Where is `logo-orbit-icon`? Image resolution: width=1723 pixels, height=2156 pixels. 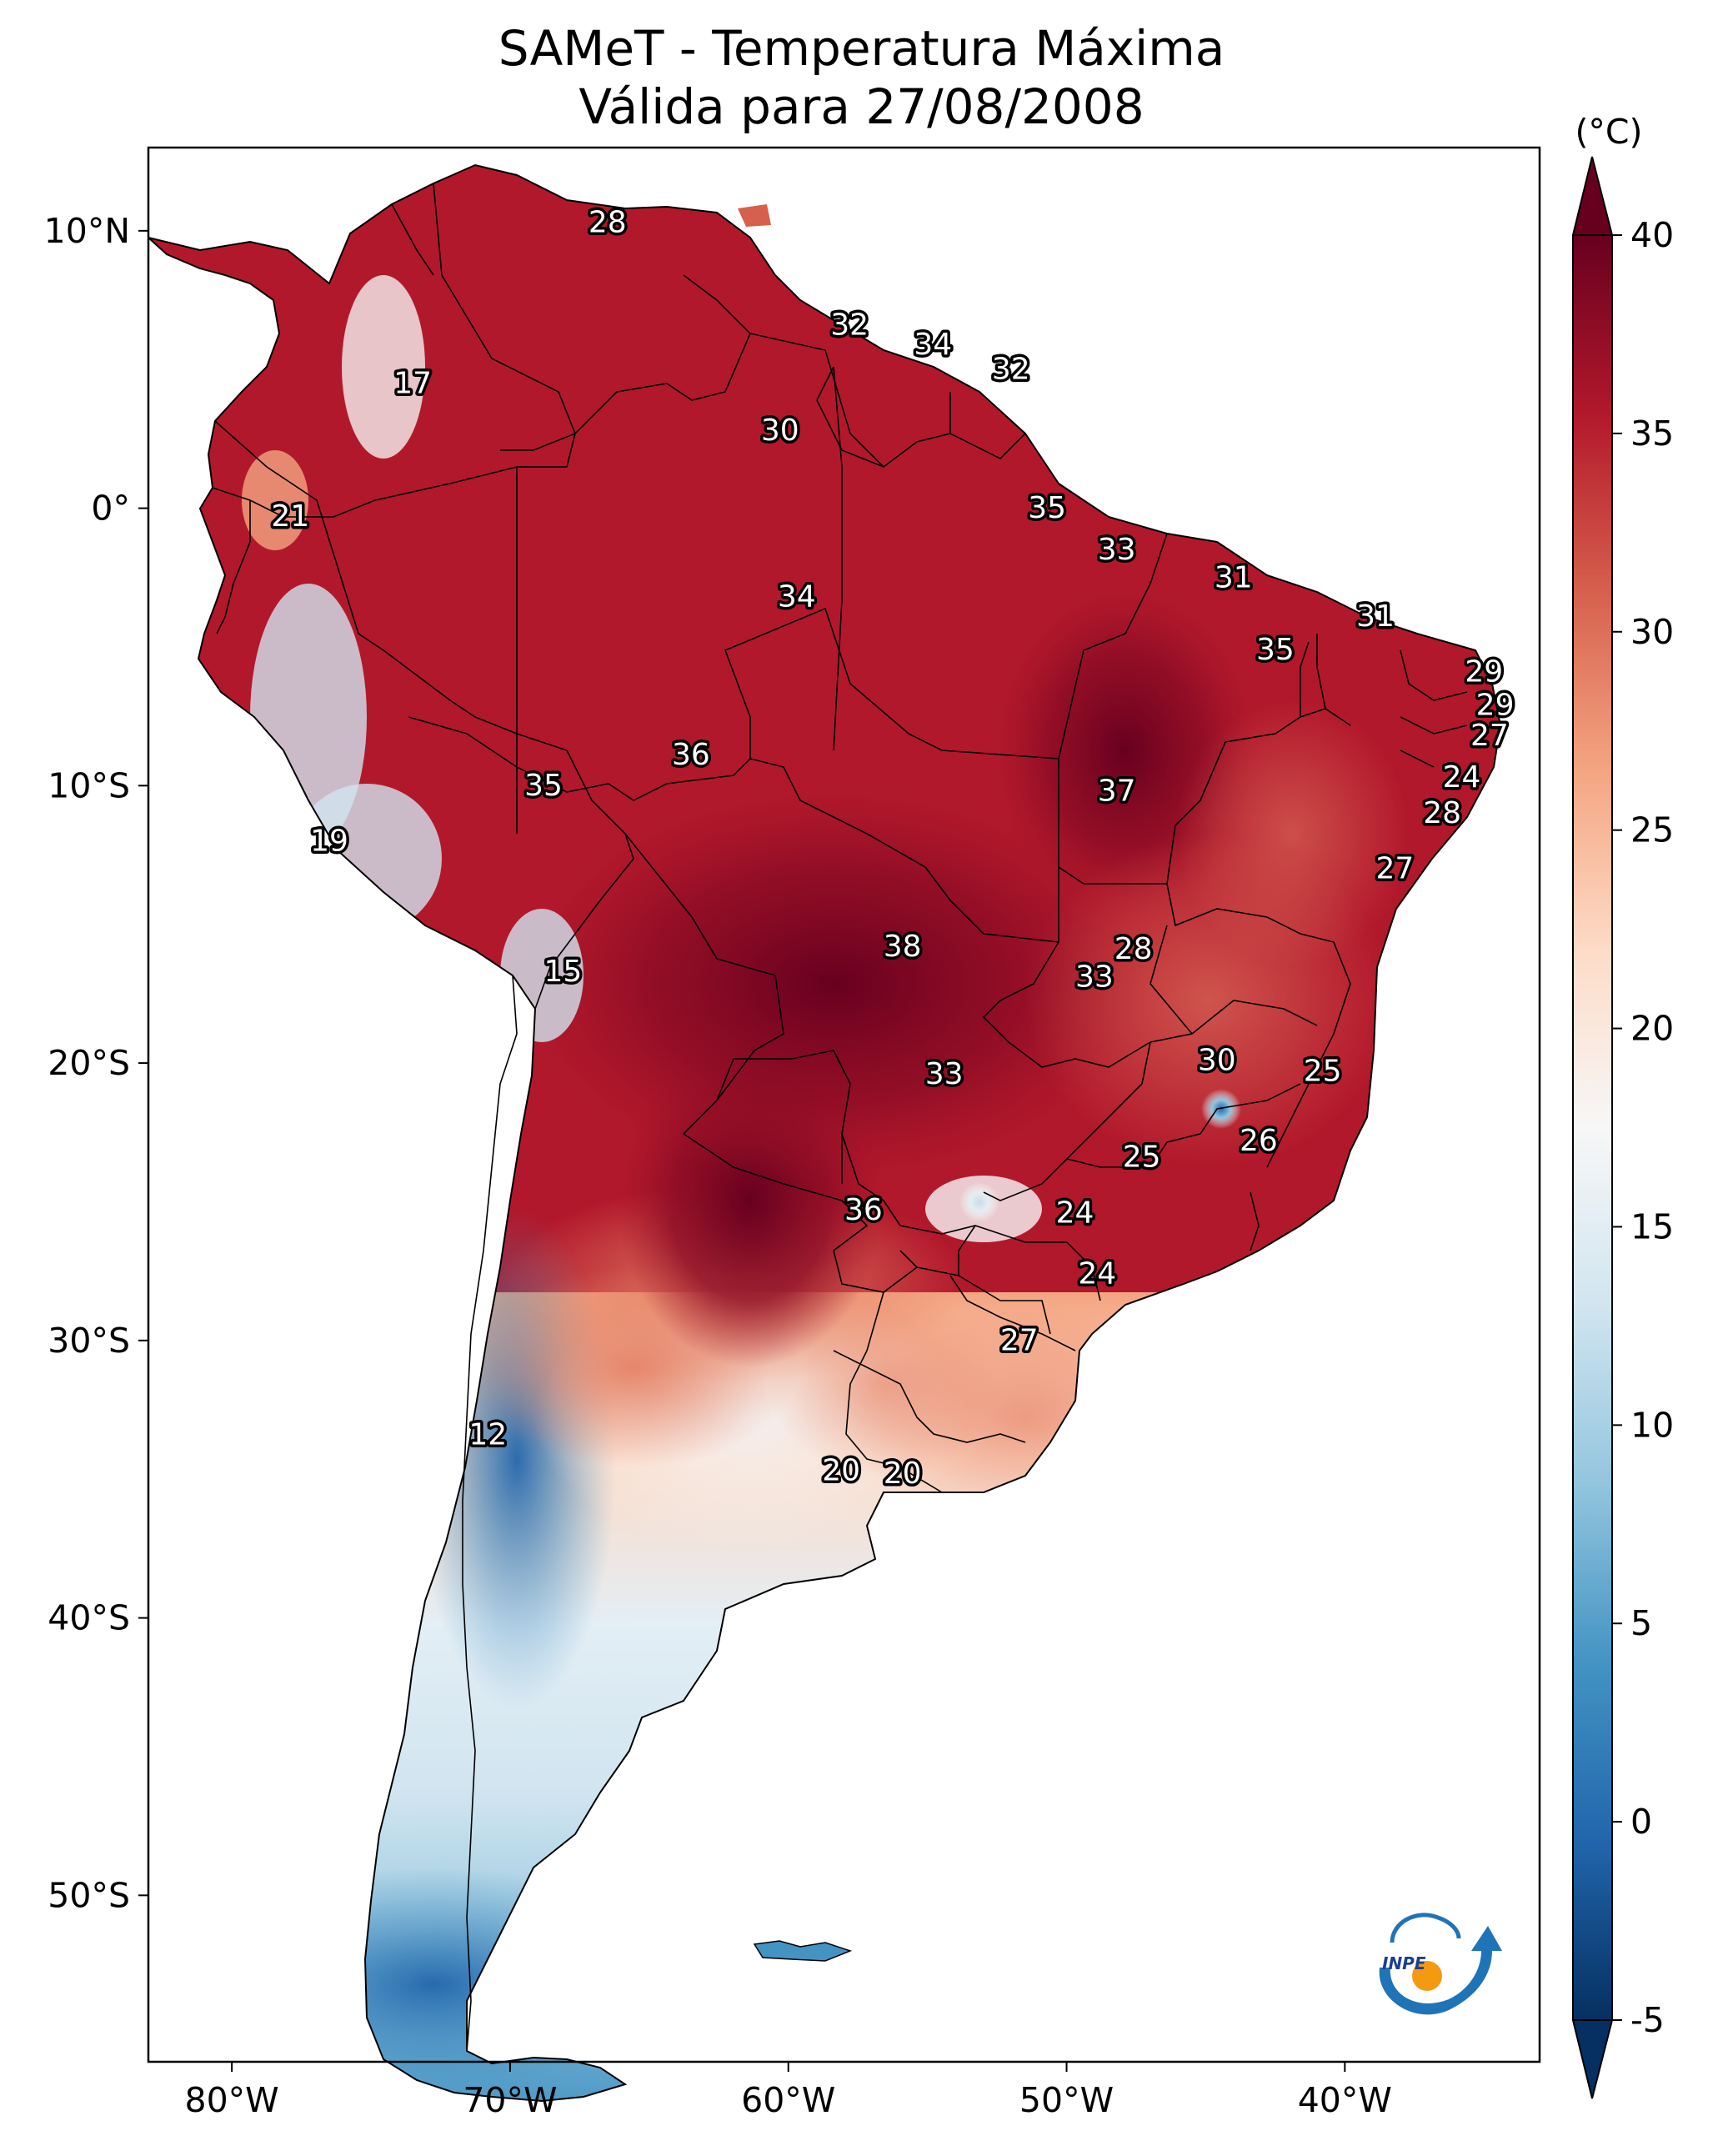 logo-orbit-icon is located at coordinates (1425, 1928).